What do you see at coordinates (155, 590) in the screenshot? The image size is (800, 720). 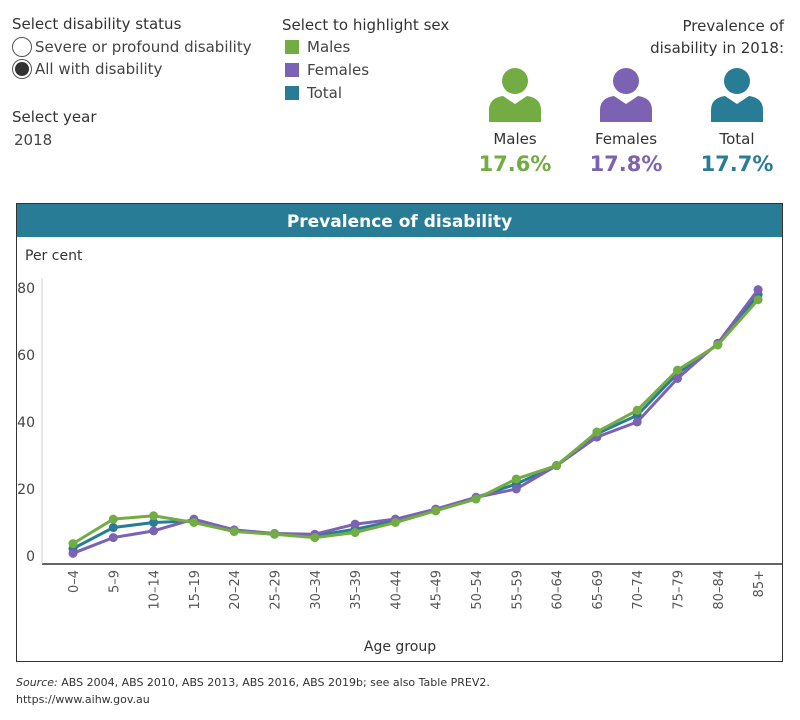 I see `x-tick-label: 10–14` at bounding box center [155, 590].